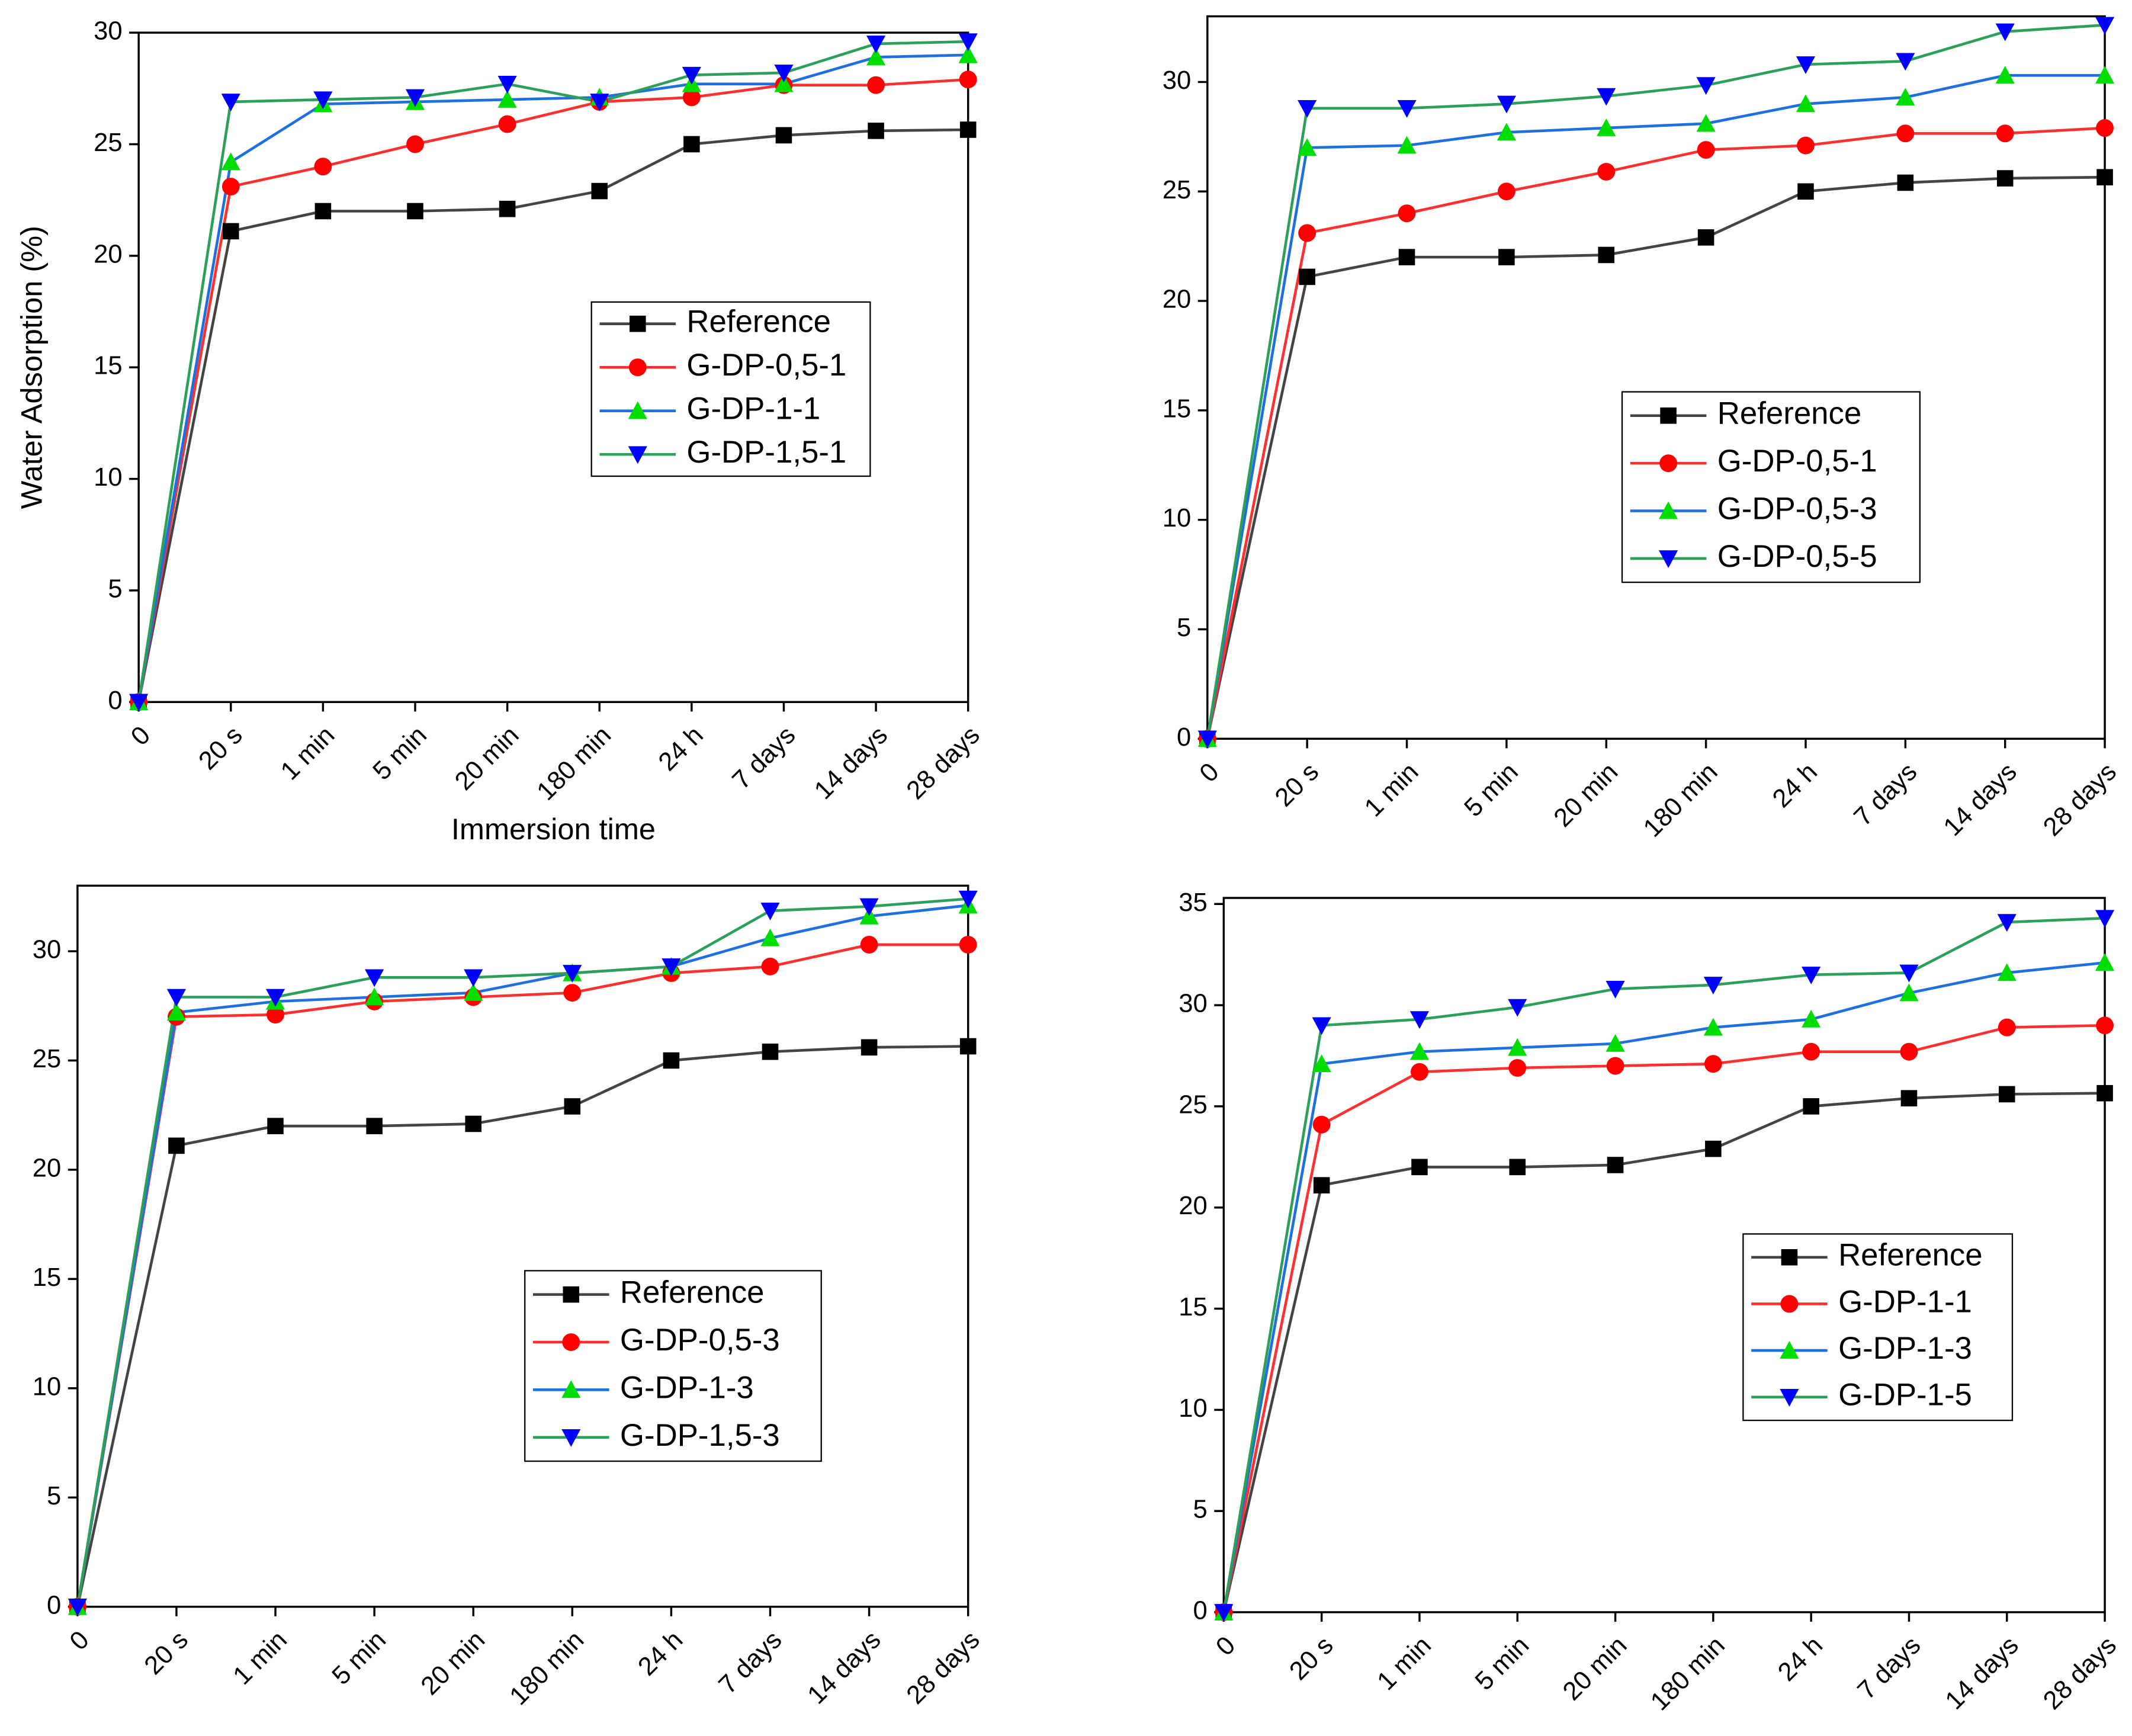 This screenshot has height=1736, width=2132. Describe the element at coordinates (766, 452) in the screenshot. I see `legend-label: G-DP-1,5-1` at that location.